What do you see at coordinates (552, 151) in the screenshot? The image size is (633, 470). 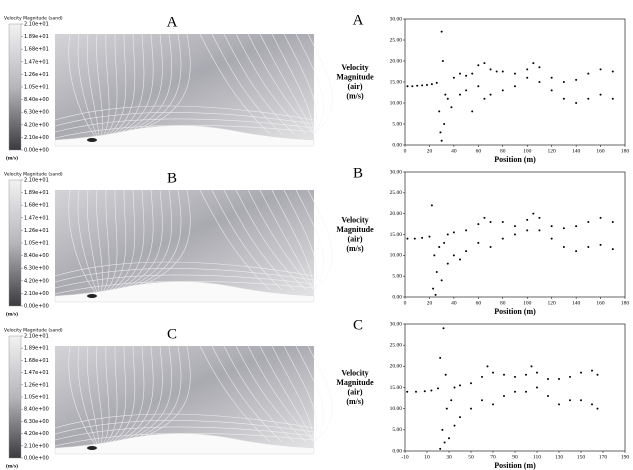 I see `x-tick-label: 120` at bounding box center [552, 151].